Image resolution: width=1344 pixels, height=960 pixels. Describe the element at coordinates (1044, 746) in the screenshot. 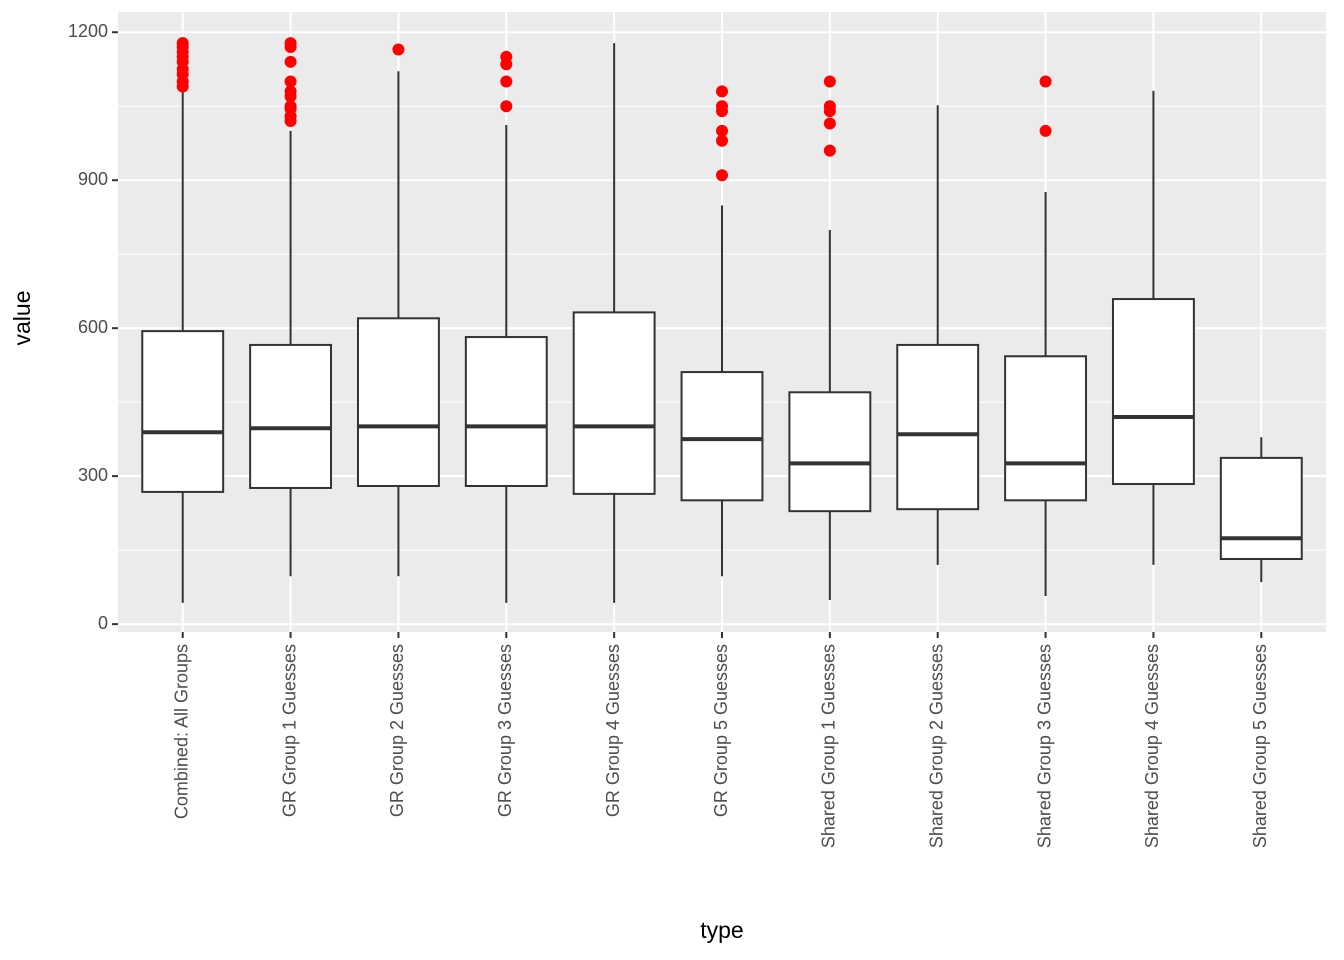

I see `x-tick-label: Shared Group 3 Guesses` at that location.